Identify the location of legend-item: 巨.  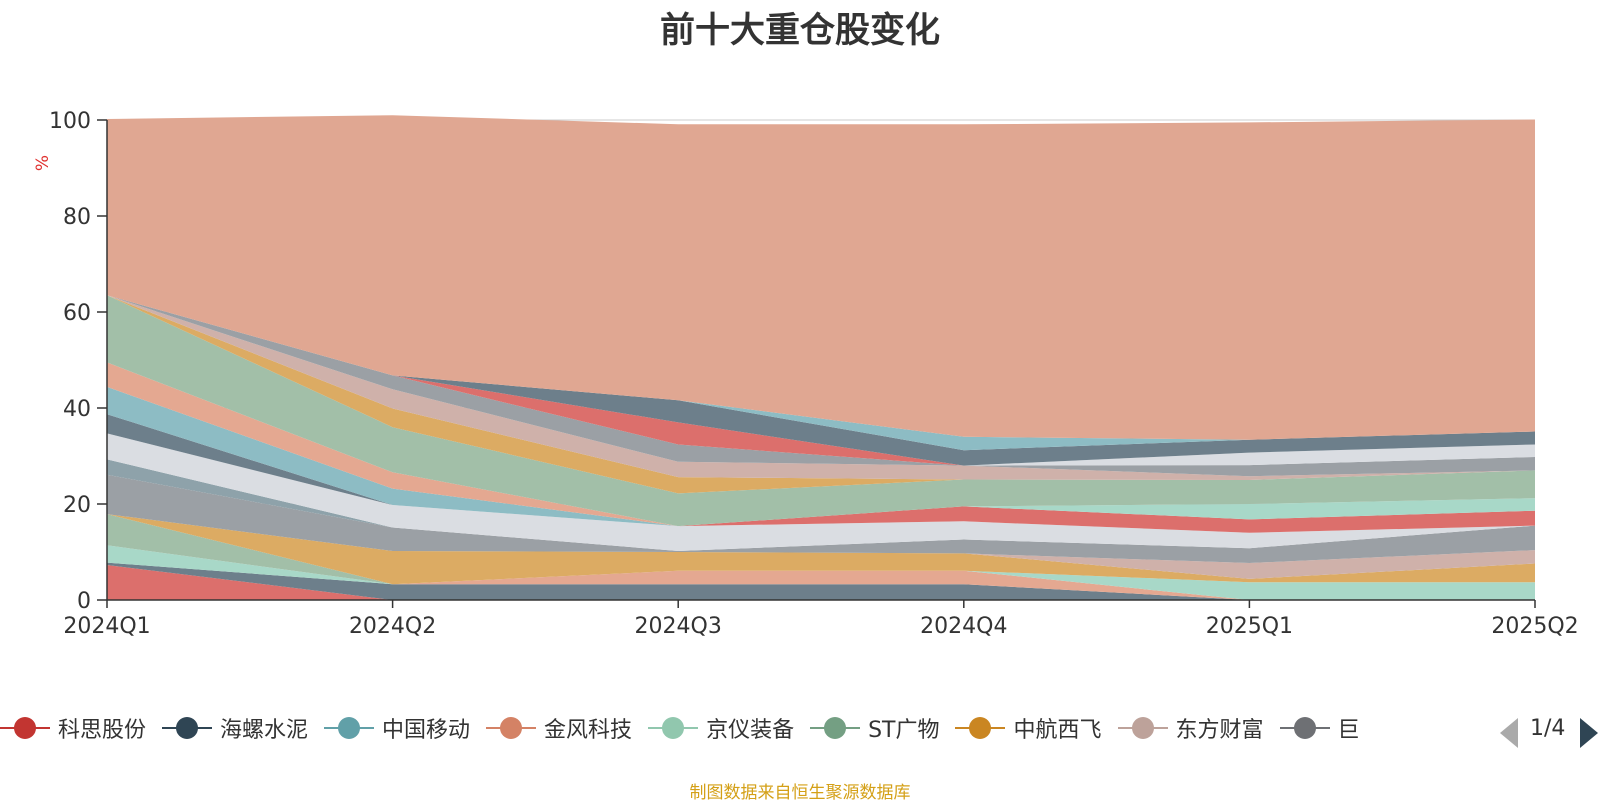
(1319, 728).